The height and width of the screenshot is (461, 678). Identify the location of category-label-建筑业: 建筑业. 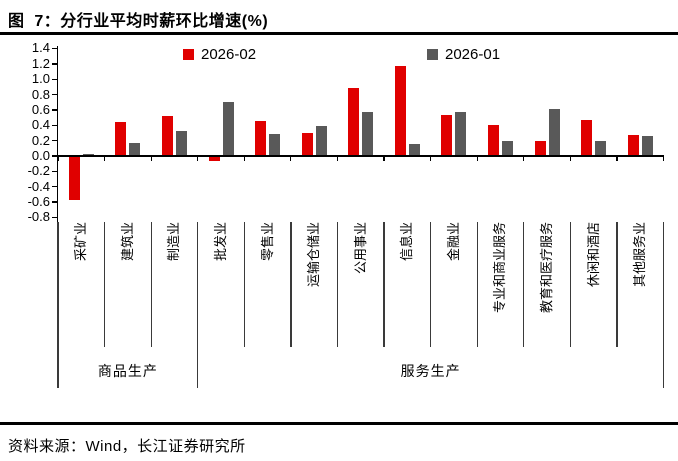
(127, 242).